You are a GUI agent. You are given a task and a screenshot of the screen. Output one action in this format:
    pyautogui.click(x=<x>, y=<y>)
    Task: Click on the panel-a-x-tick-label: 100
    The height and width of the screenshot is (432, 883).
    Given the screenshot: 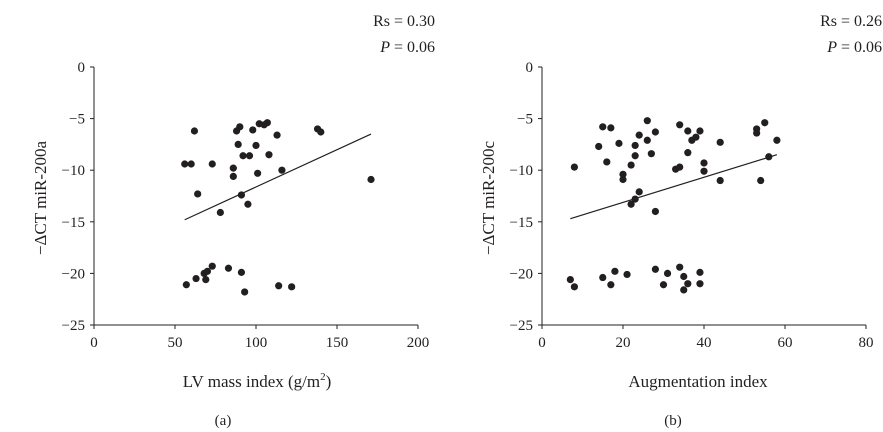 What is the action you would take?
    pyautogui.click(x=256, y=343)
    